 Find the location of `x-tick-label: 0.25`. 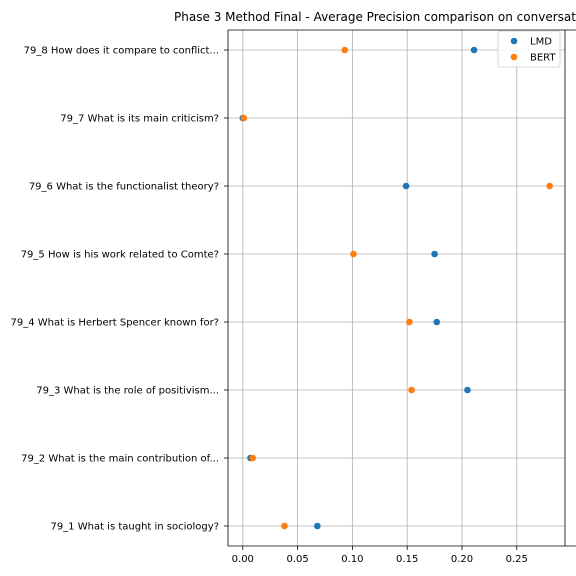

x-tick-label: 0.25 is located at coordinates (517, 559).